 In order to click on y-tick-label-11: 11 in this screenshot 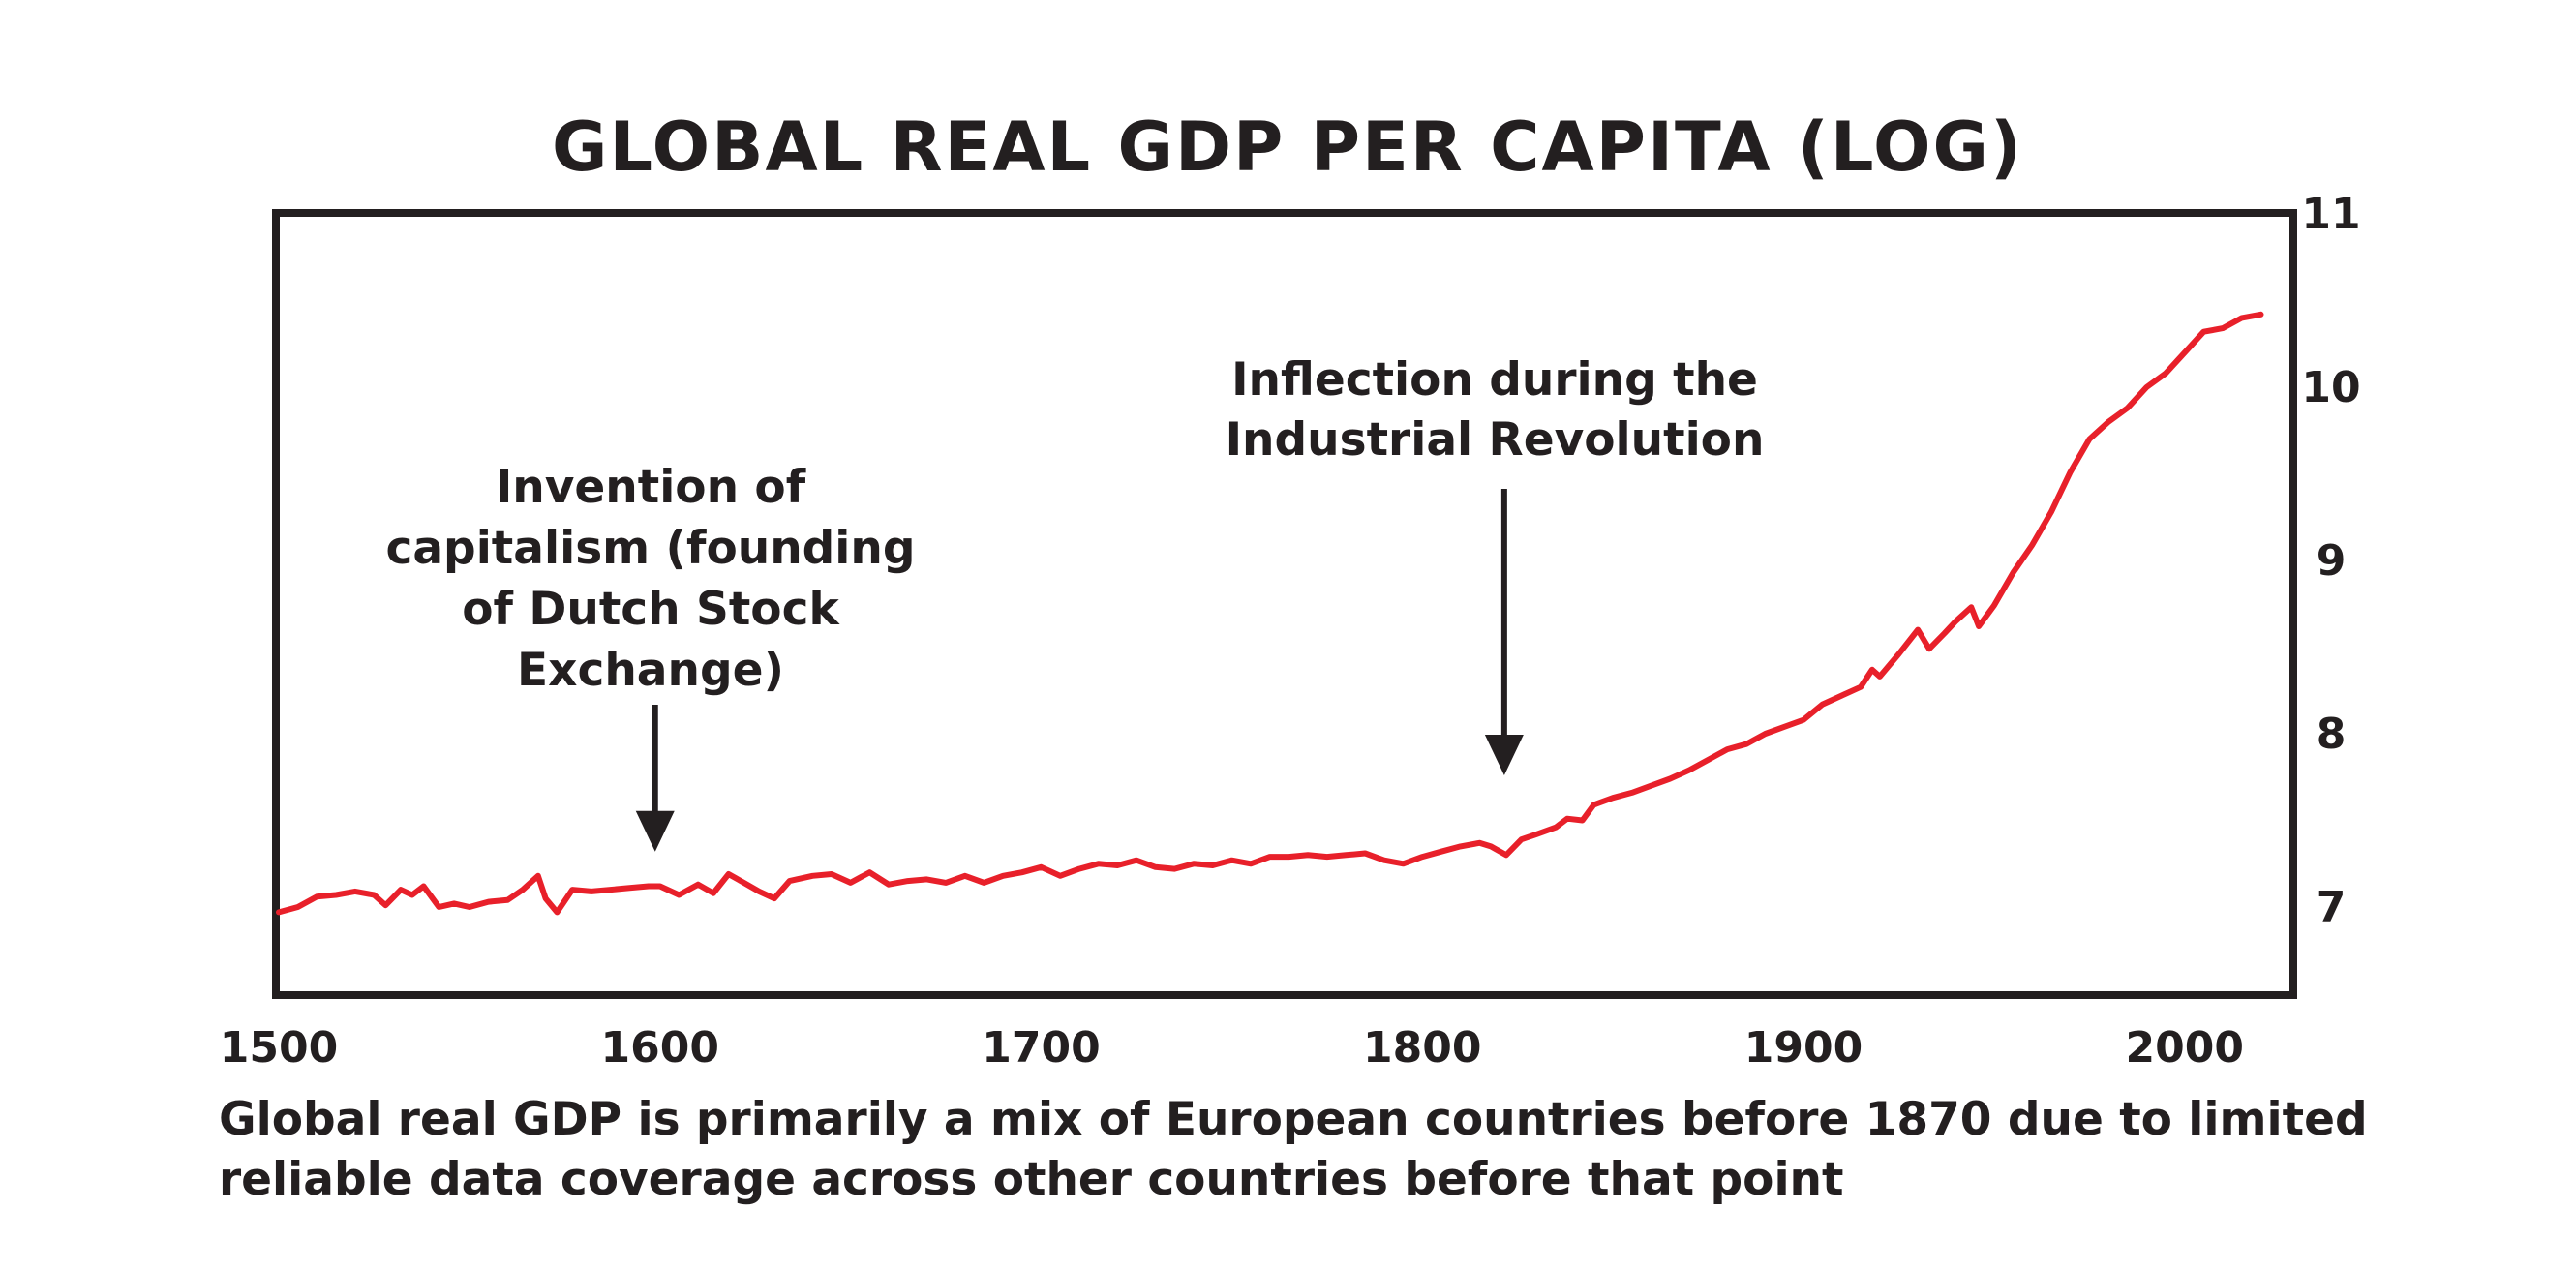, I will do `click(2330, 214)`.